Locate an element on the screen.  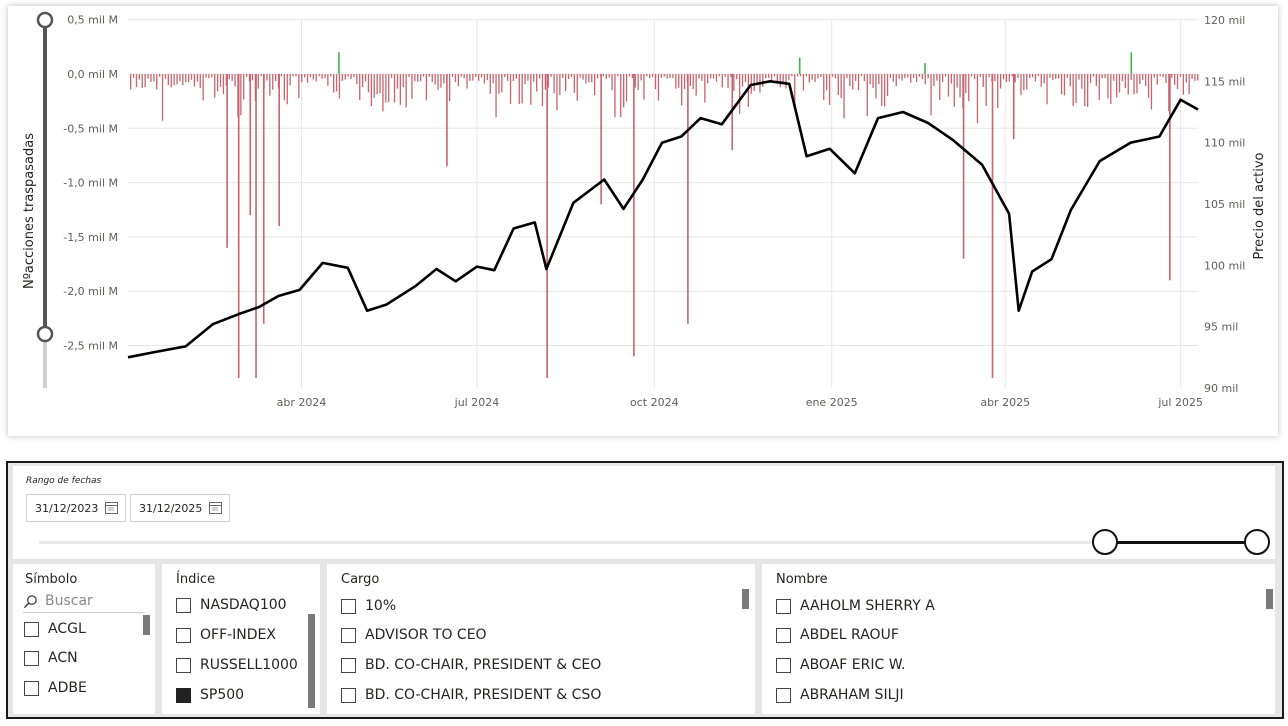
symbol-scrollbar is located at coordinates (146, 625).